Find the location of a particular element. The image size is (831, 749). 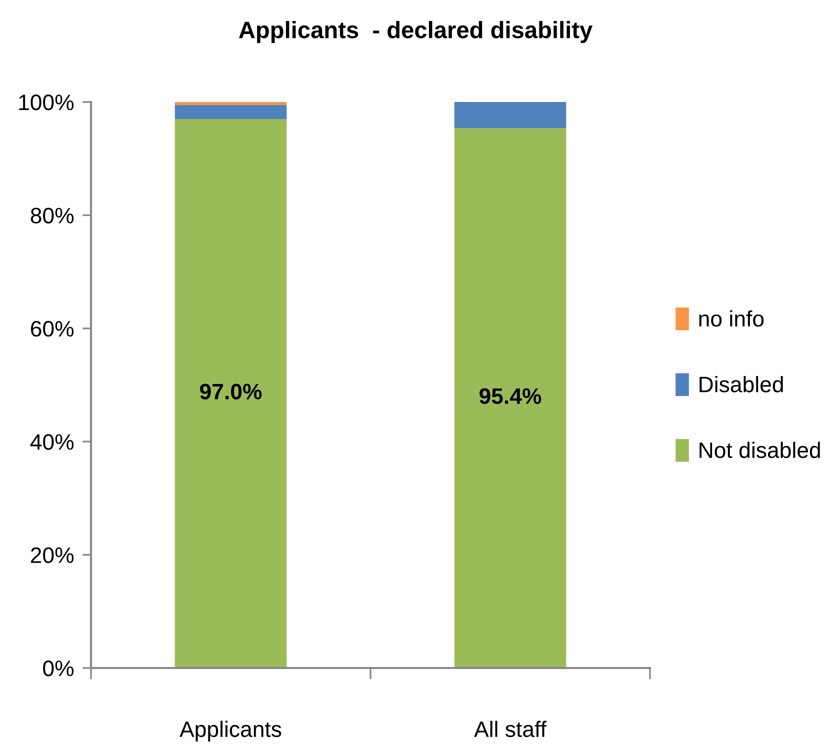

y-tick-label: 40% is located at coordinates (52, 442).